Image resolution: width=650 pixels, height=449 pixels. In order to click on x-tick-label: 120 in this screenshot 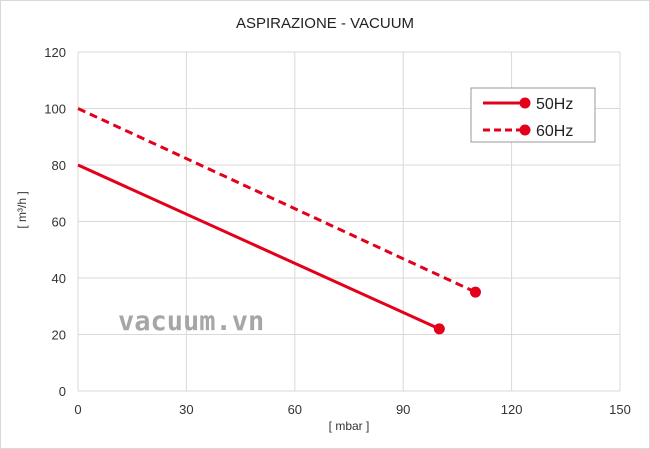, I will do `click(512, 409)`.